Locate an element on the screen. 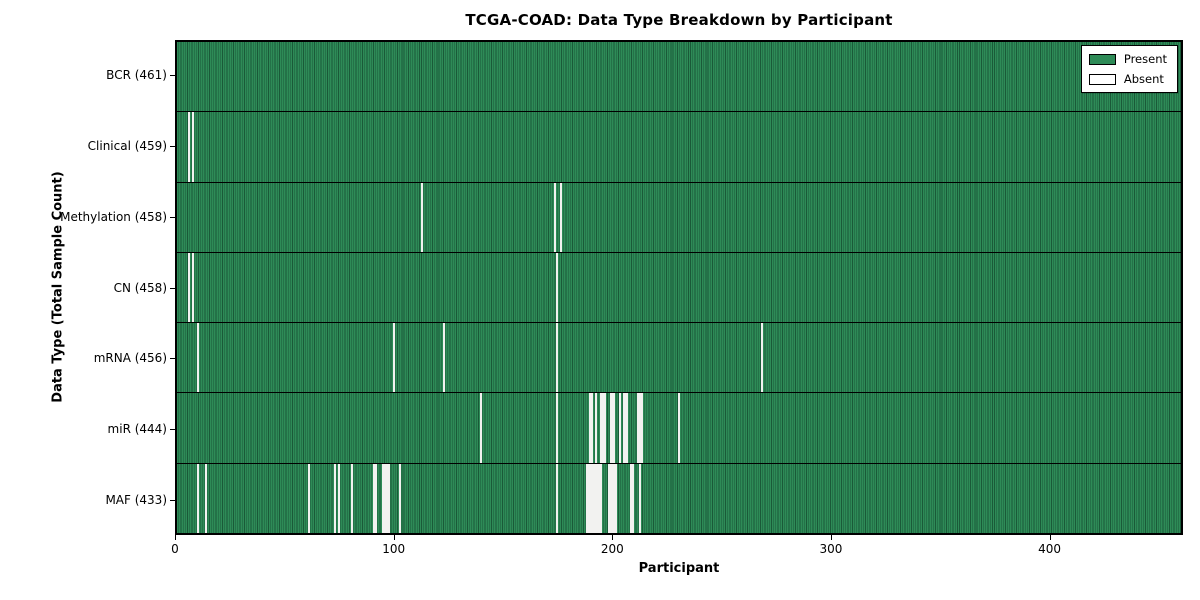 The width and height of the screenshot is (1200, 600). legend-entry-present: Present is located at coordinates (1127, 59).